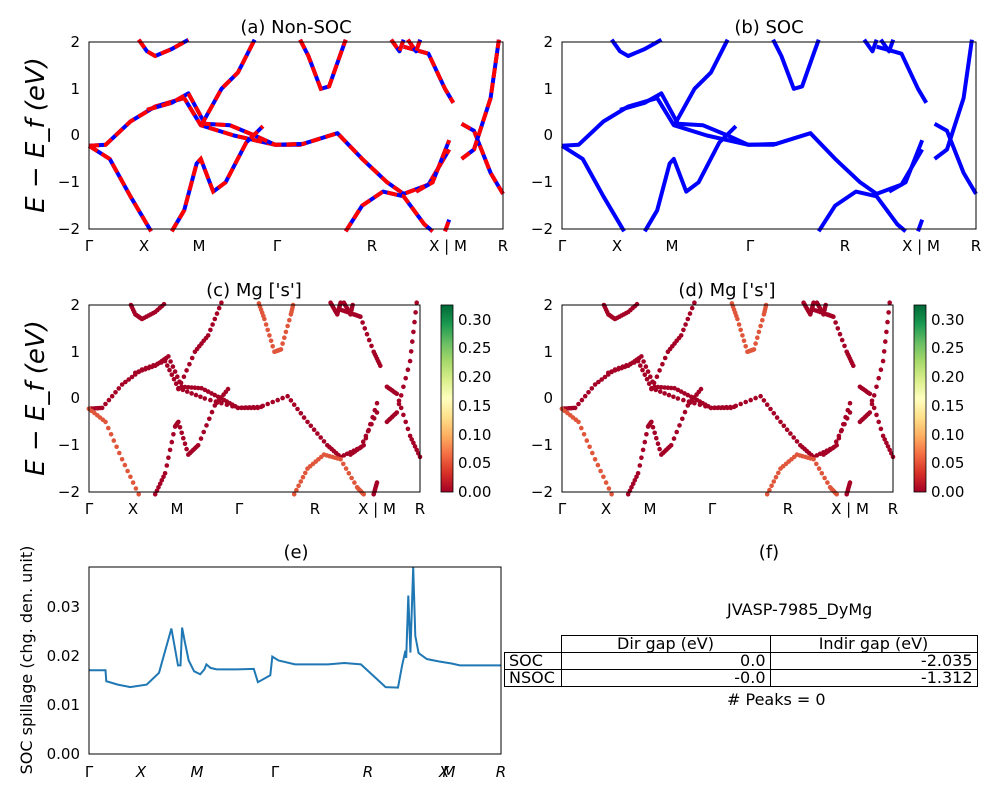 The width and height of the screenshot is (1000, 800). Describe the element at coordinates (295, 27) in the screenshot. I see `panel-a-title: (a) Non-SOC` at that location.